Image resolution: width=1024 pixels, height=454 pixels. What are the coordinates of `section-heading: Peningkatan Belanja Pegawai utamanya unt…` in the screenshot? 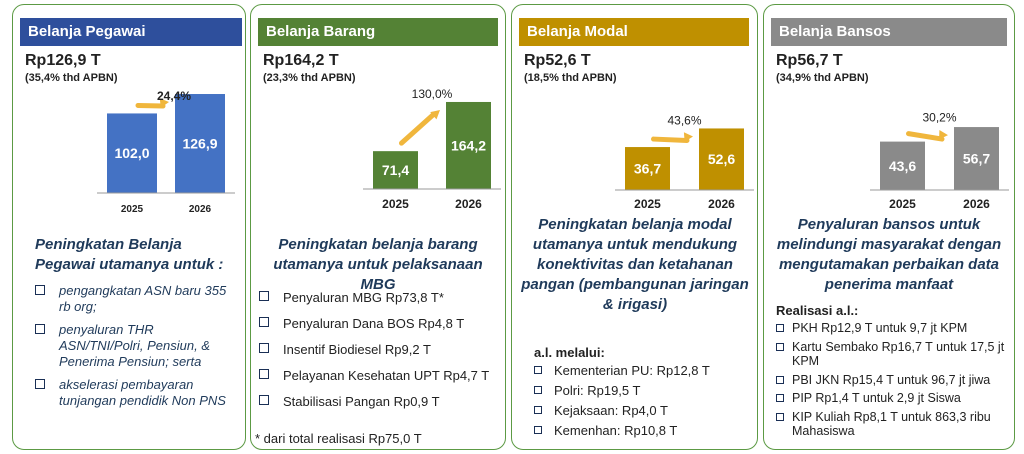 It's located at (129, 254).